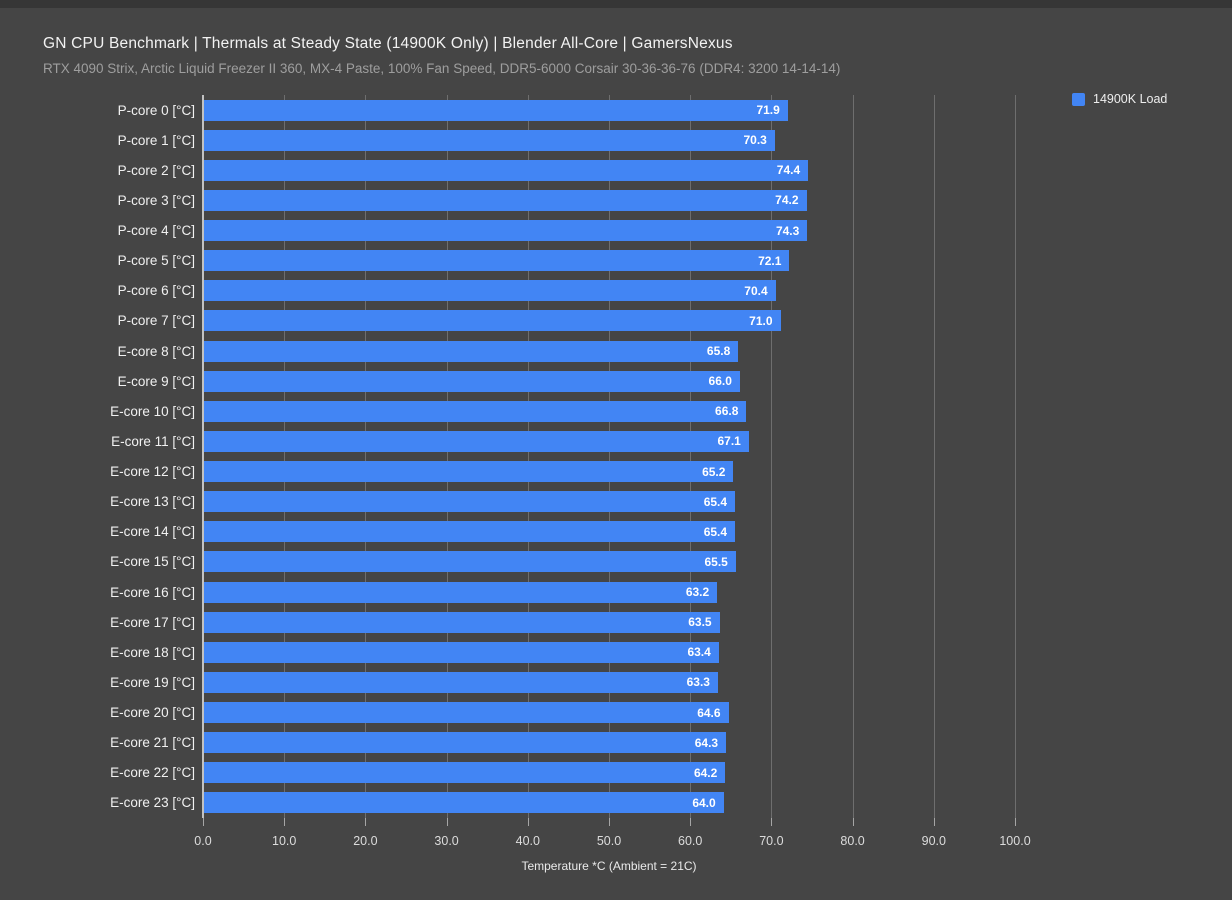 This screenshot has height=900, width=1232. Describe the element at coordinates (152, 682) in the screenshot. I see `category-label: E-core 19 [°C]` at that location.